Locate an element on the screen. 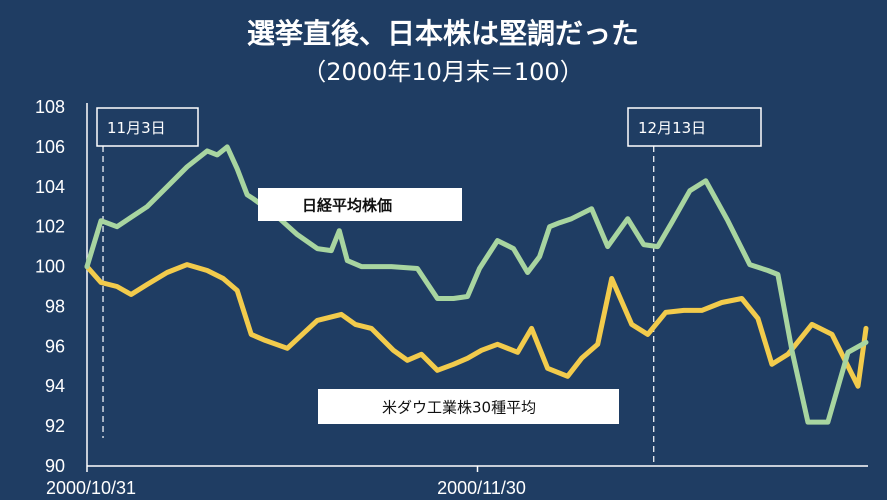 The height and width of the screenshot is (500, 887). event-marker-label: 11月3日 is located at coordinates (136, 128).